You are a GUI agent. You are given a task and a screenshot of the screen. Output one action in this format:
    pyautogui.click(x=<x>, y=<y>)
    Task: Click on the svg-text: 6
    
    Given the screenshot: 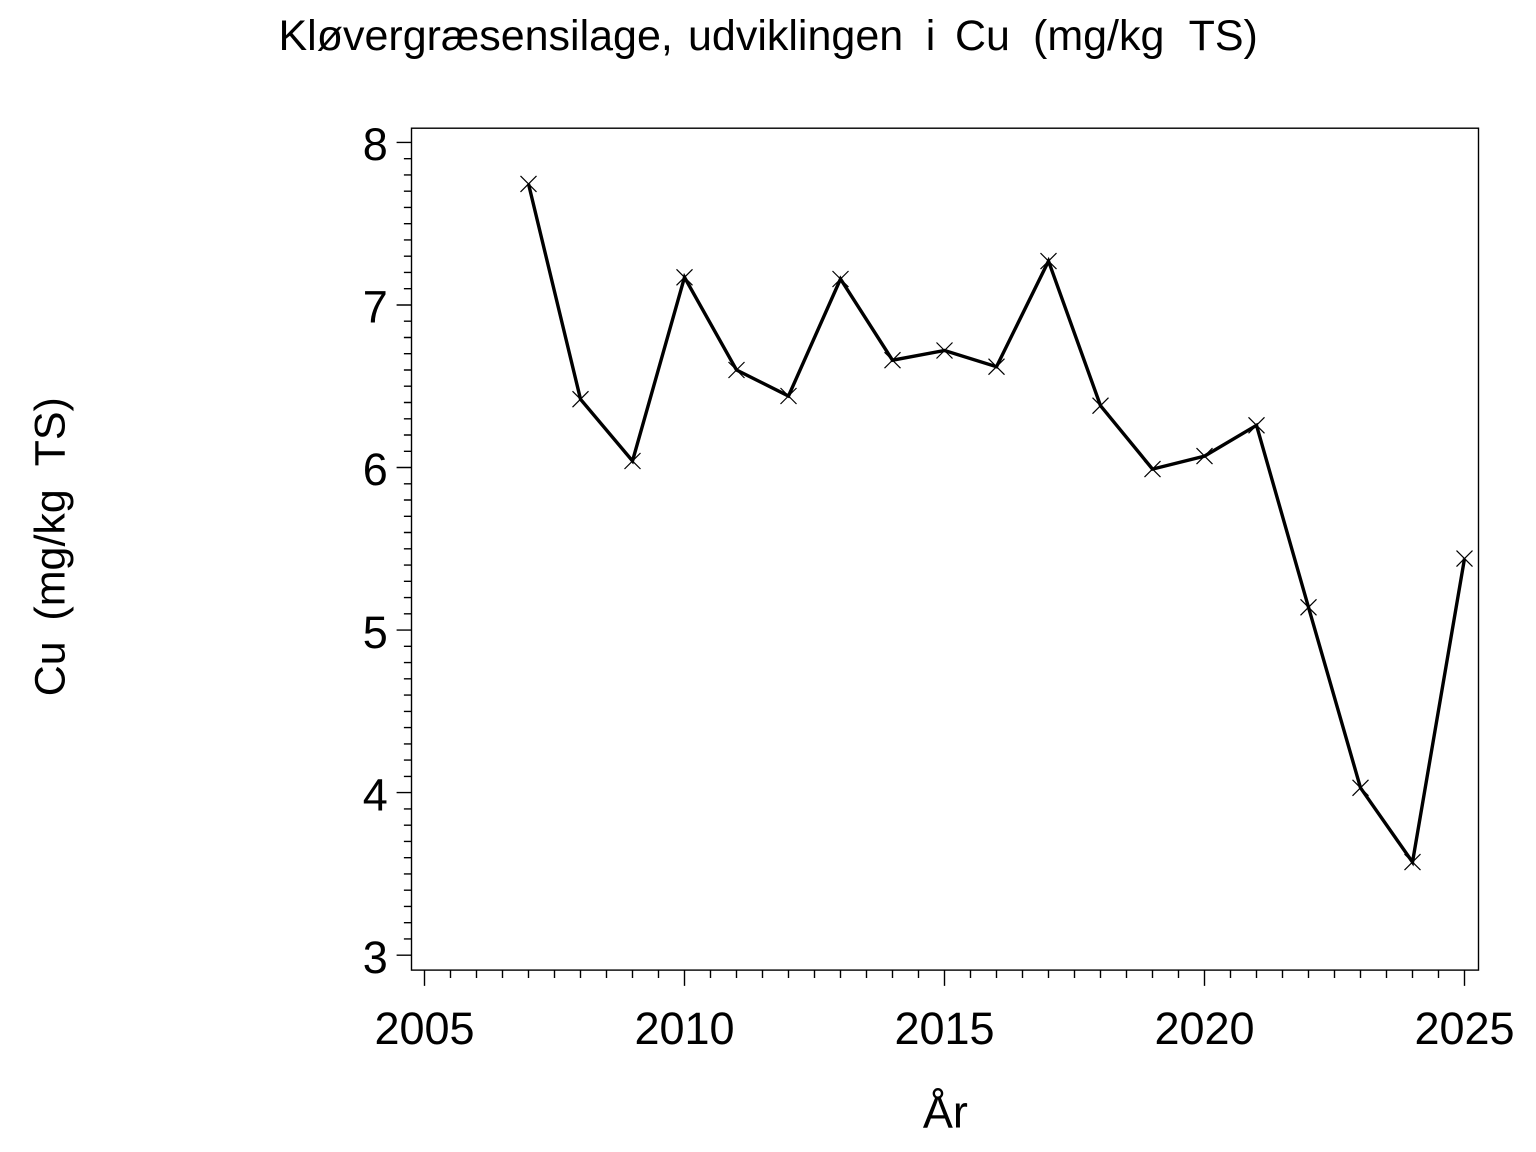 What is the action you would take?
    pyautogui.click(x=375, y=469)
    